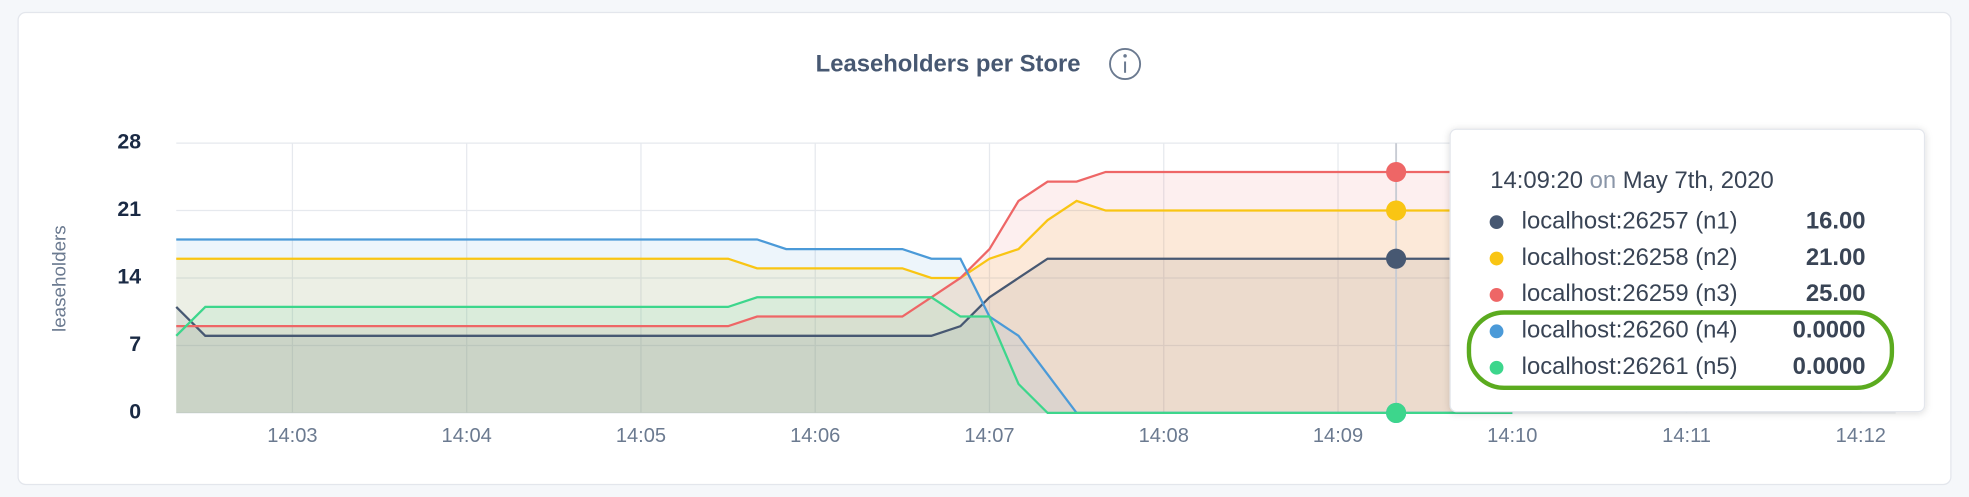 Image resolution: width=1969 pixels, height=497 pixels. What do you see at coordinates (1698, 180) in the screenshot?
I see `tooltip-date: May 7th, 2020` at bounding box center [1698, 180].